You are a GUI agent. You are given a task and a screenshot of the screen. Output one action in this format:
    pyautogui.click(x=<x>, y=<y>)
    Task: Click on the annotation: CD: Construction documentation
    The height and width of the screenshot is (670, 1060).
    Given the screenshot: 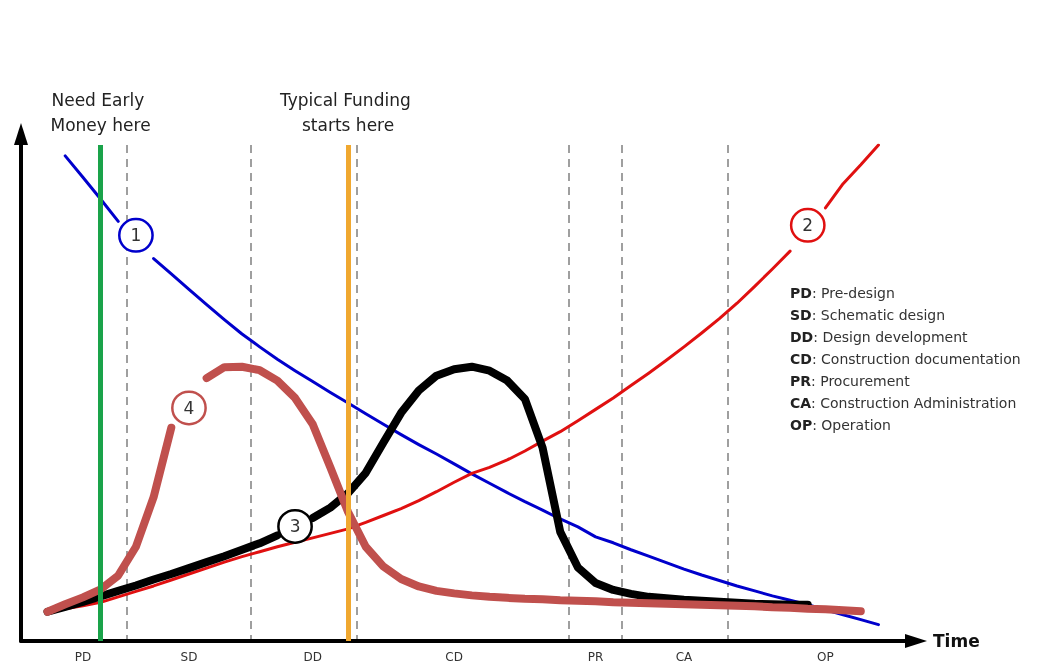 What is the action you would take?
    pyautogui.click(x=905, y=359)
    